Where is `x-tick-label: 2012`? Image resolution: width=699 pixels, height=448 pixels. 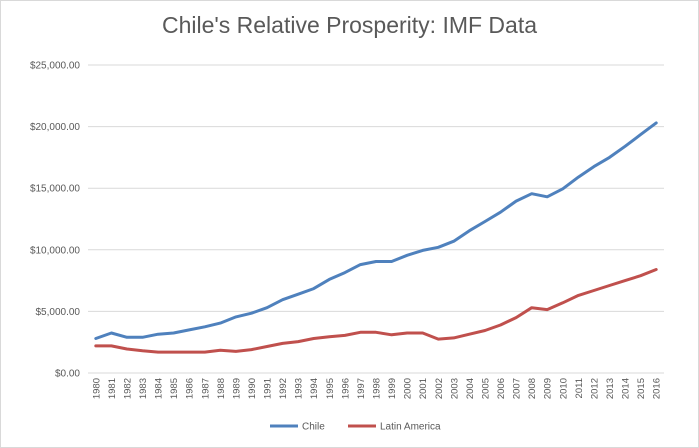 x-tick-label: 2012 is located at coordinates (594, 388).